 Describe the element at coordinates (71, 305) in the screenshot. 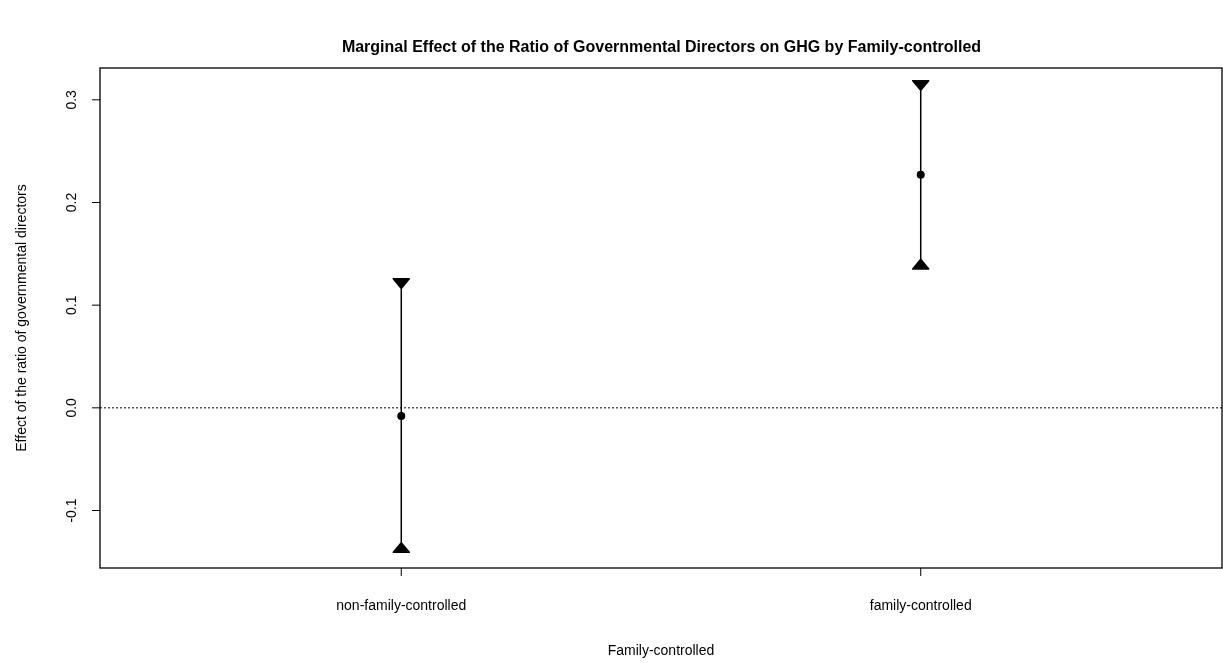

I see `y-tick-label: 0.1` at that location.